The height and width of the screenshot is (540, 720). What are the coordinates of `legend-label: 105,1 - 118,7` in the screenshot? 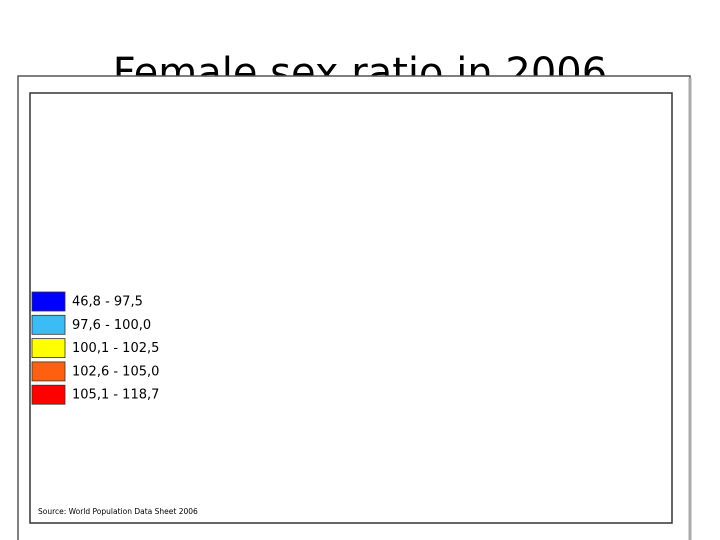 It's located at (115, 395).